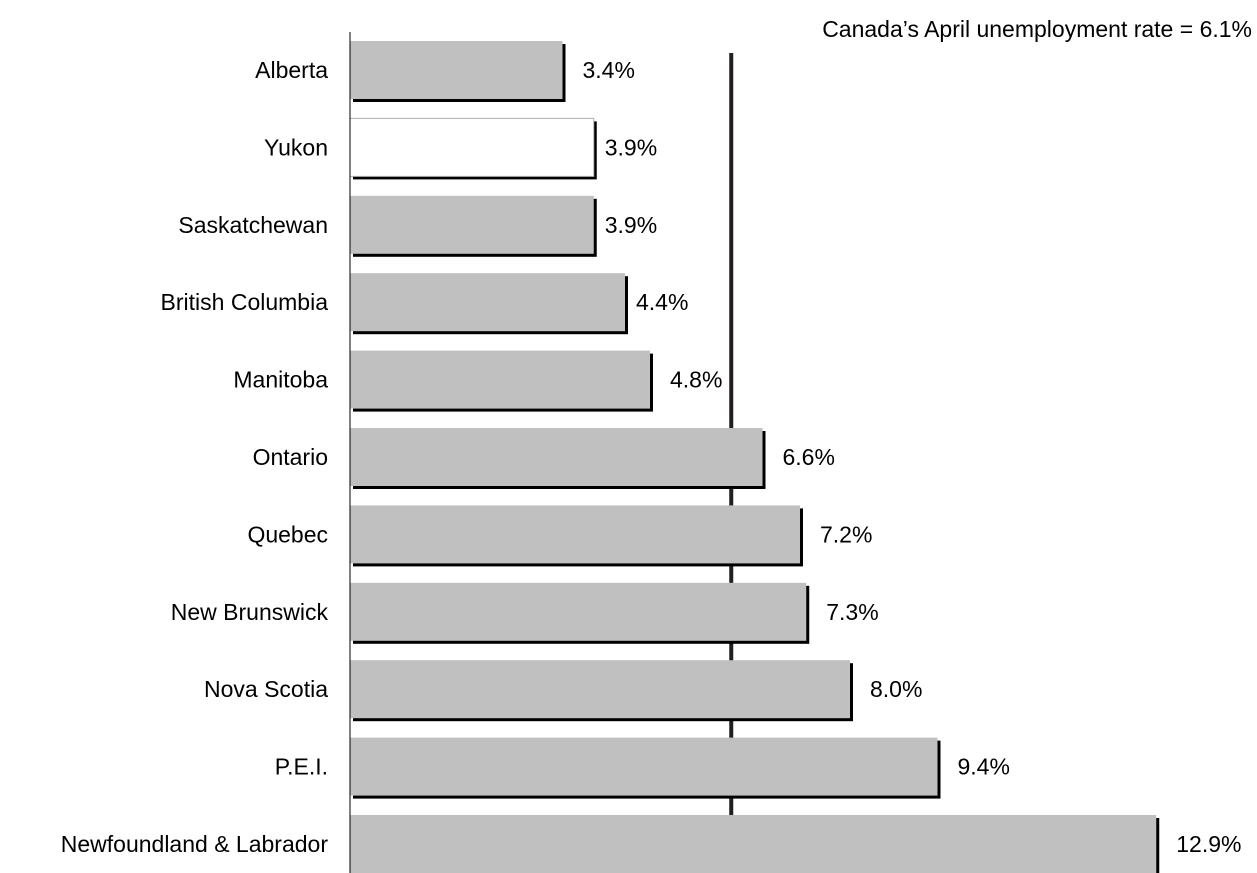 The image size is (1257, 873). Describe the element at coordinates (280, 380) in the screenshot. I see `category-label: Manitoba` at that location.